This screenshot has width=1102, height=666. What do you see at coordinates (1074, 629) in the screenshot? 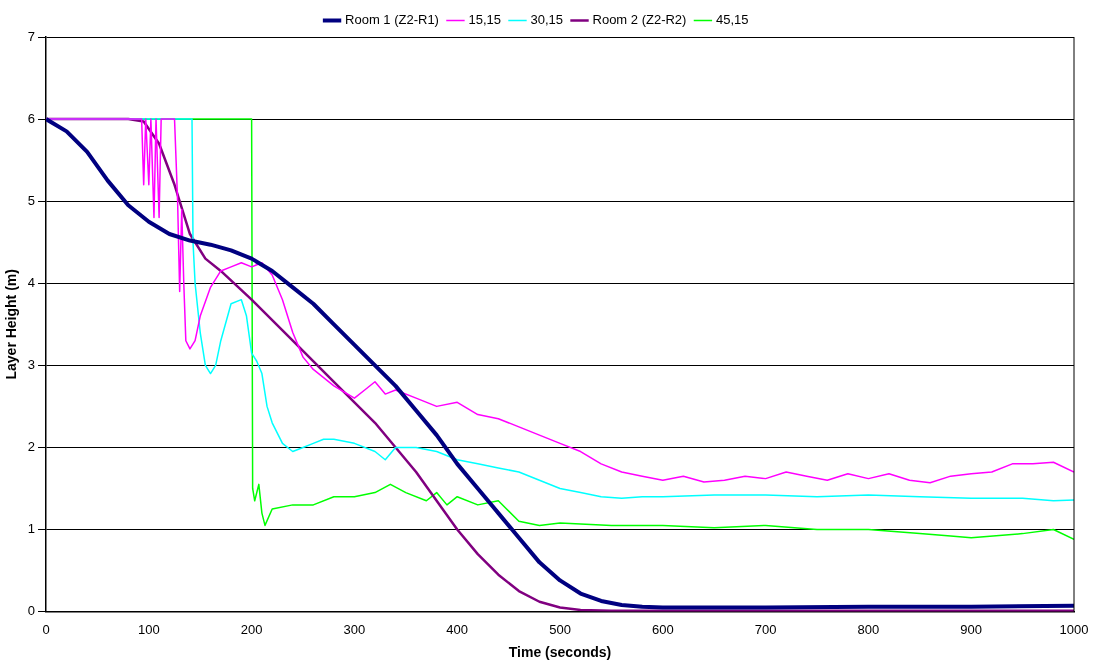
I see `x-tick-label: 1000` at bounding box center [1074, 629].